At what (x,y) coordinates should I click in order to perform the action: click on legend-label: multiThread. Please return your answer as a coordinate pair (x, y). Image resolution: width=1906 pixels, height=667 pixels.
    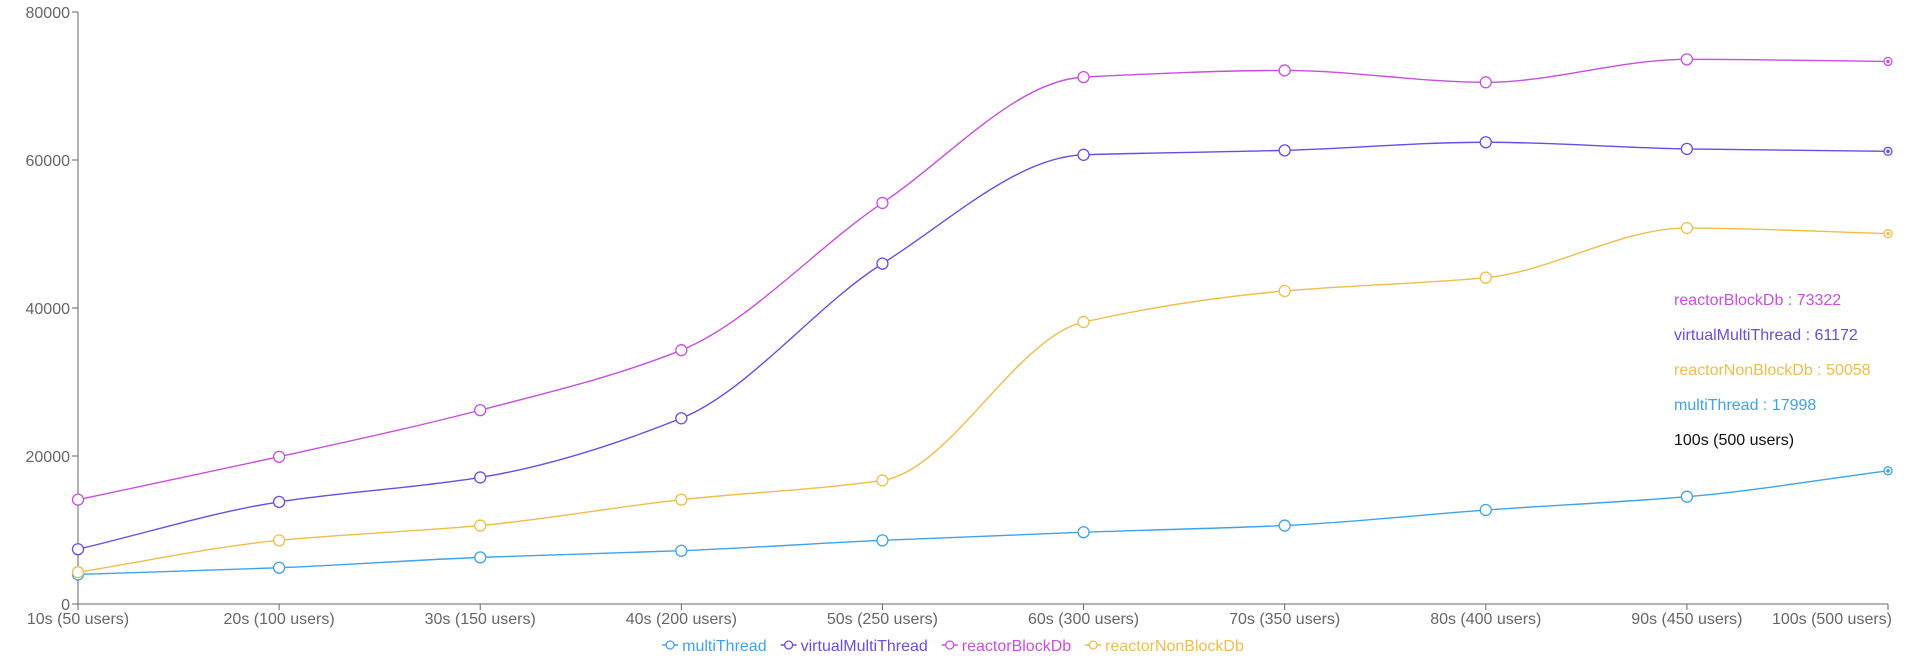
    Looking at the image, I should click on (724, 646).